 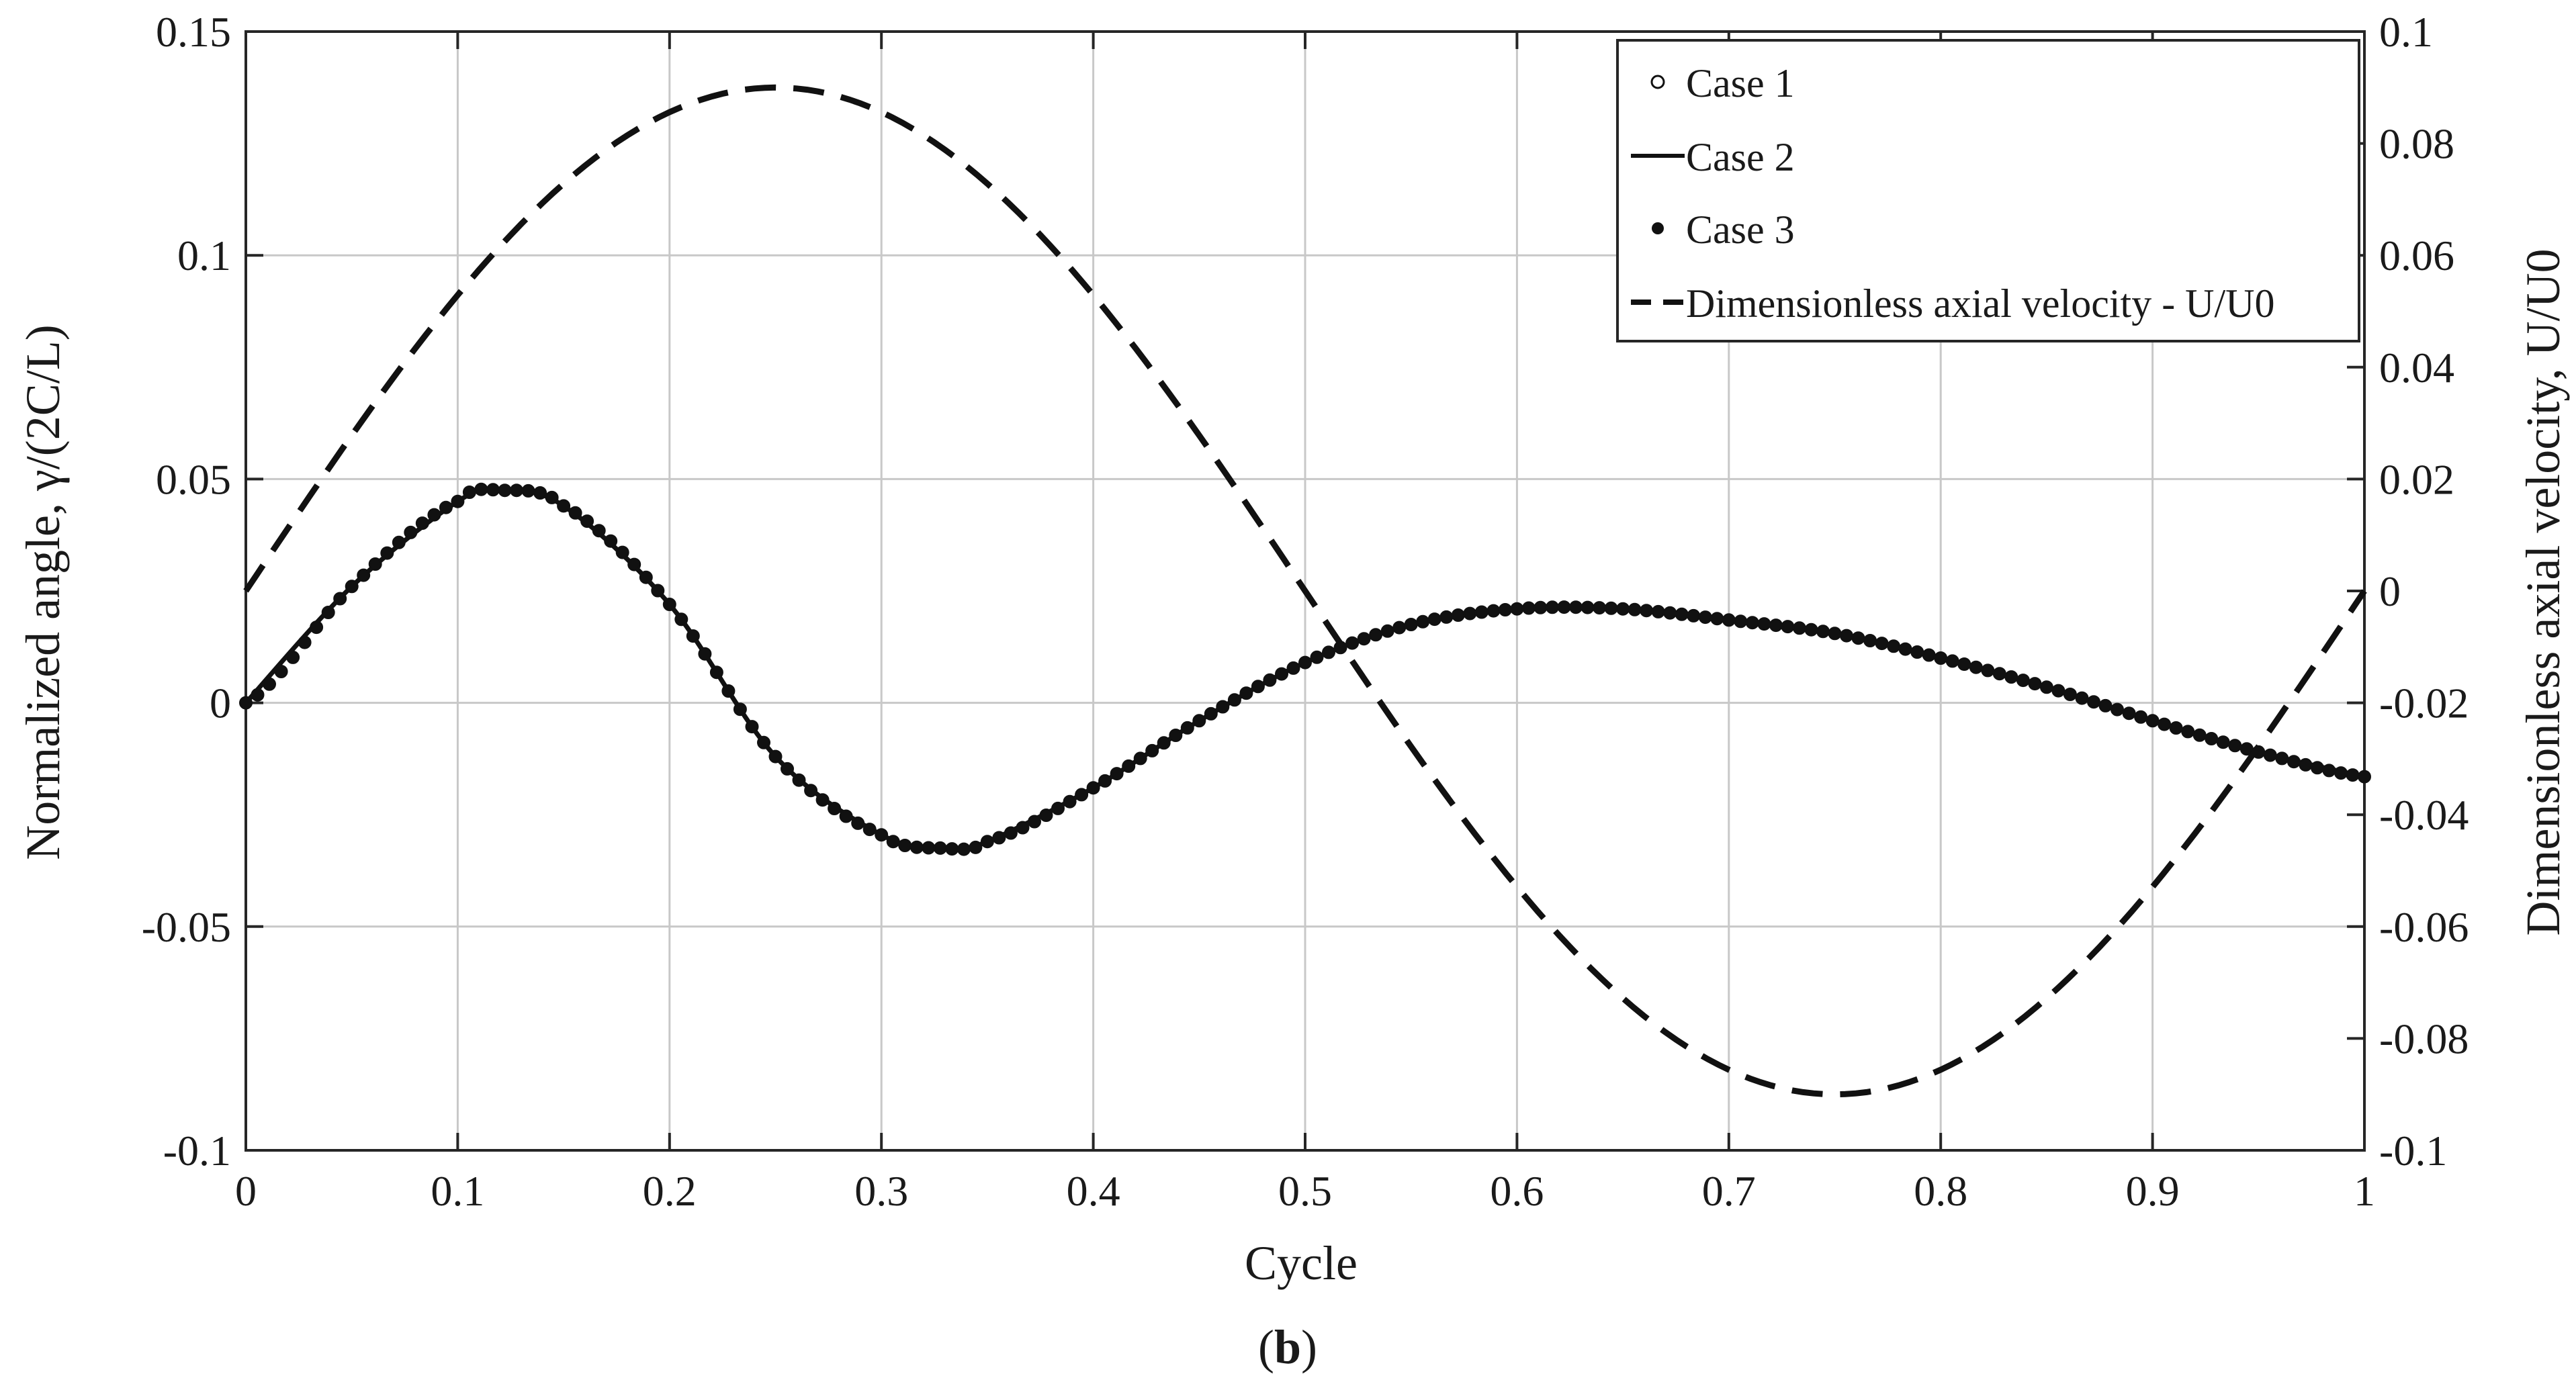 I want to click on x-tick-labels: 0 0.1 0.2 0.3 0.4 0.5 0.6 0.7 0.8 0.9 1, so click(x=1305, y=1191).